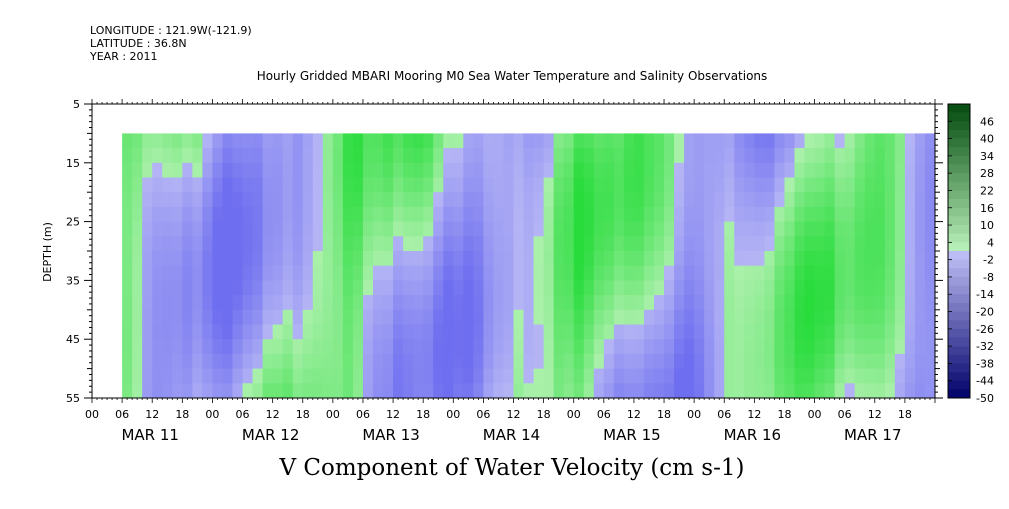 This screenshot has width=1009, height=509. I want to click on x-hour-label: 06, so click(243, 414).